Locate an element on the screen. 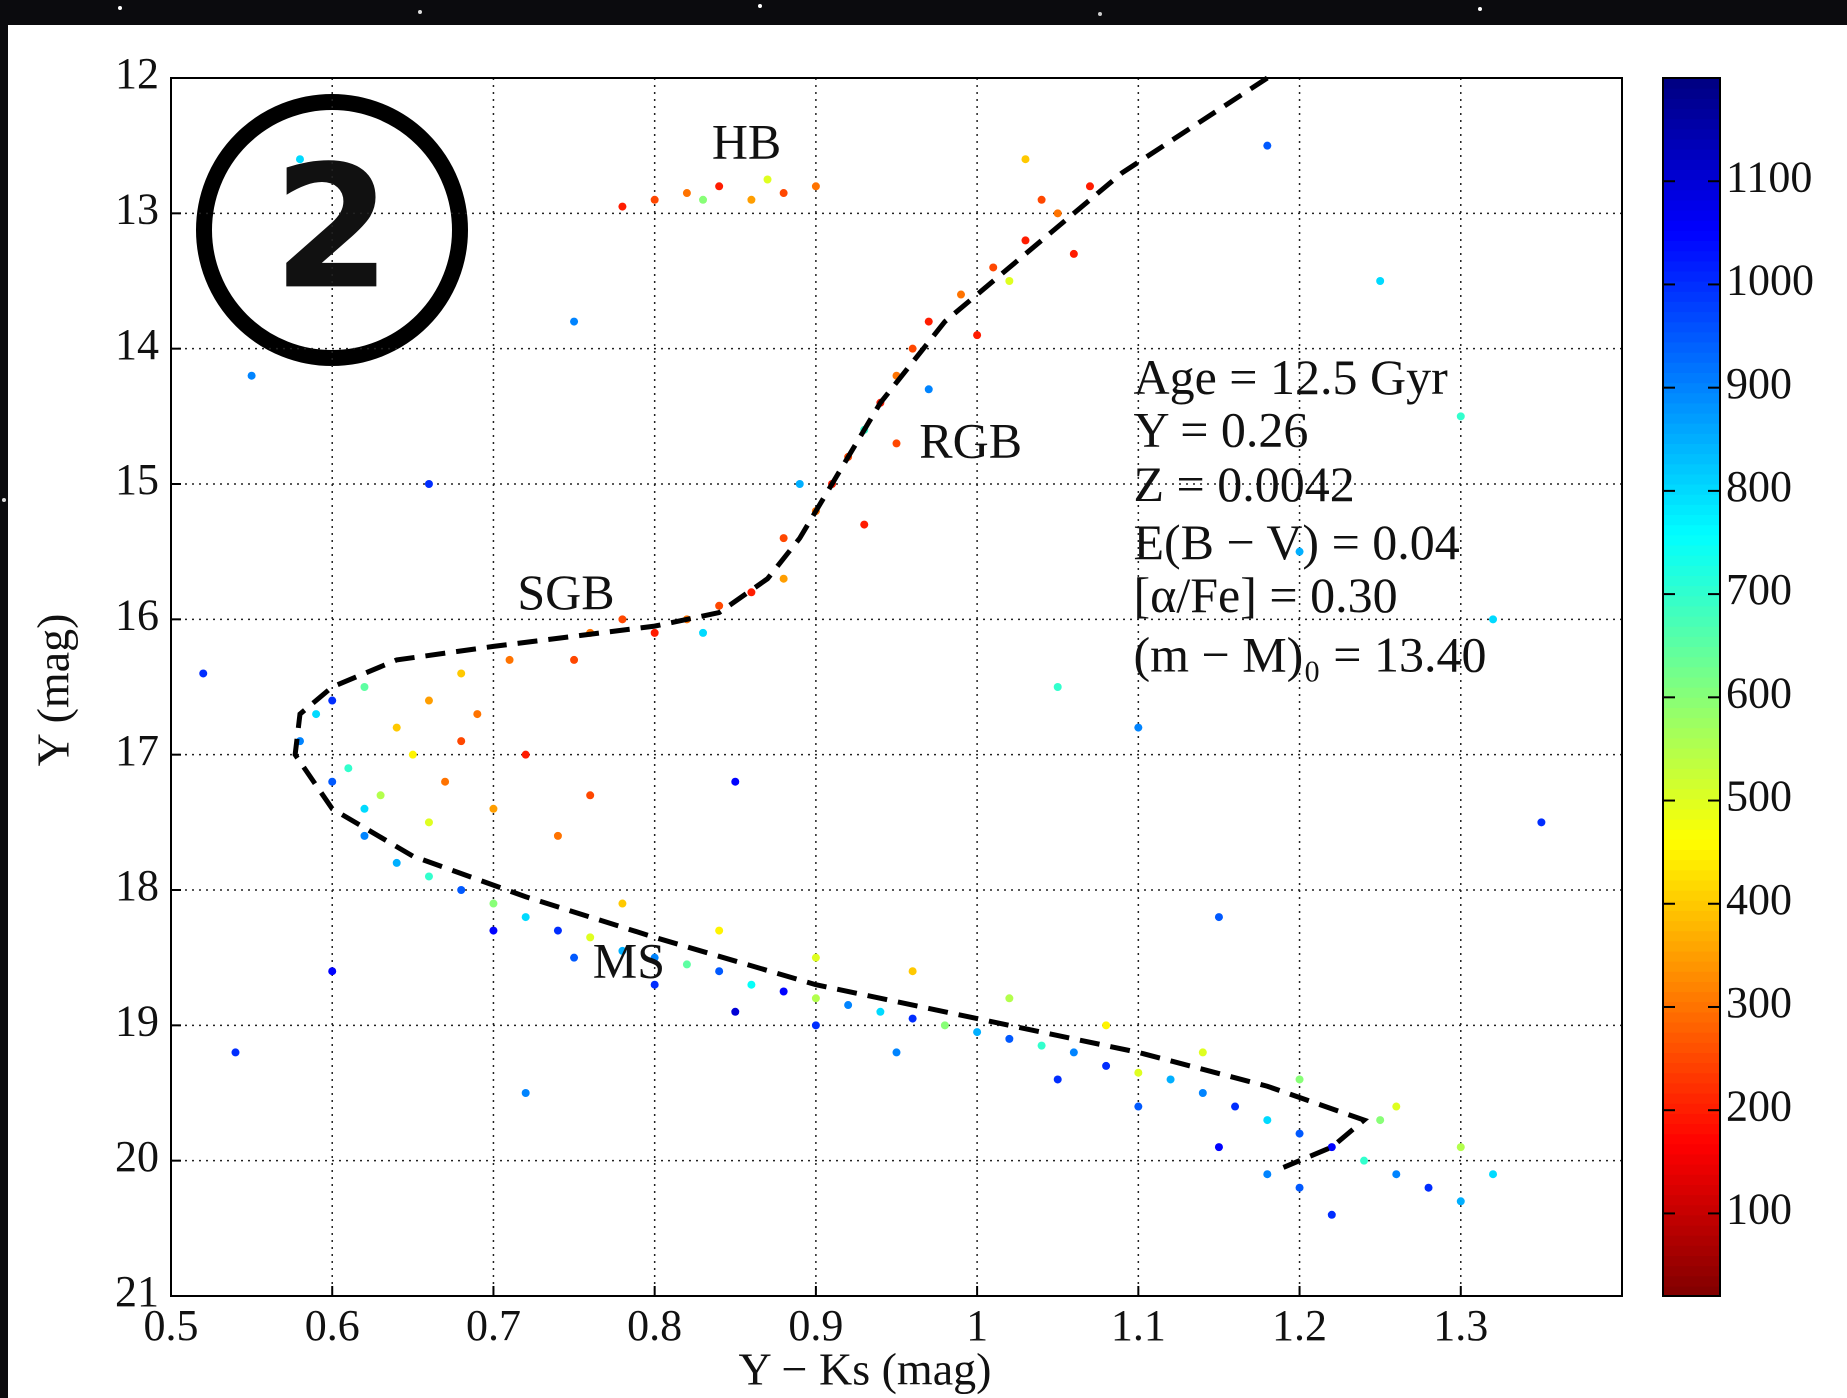 Image resolution: width=1847 pixels, height=1398 pixels. colorbar-tick-label: 400 is located at coordinates (1759, 899).